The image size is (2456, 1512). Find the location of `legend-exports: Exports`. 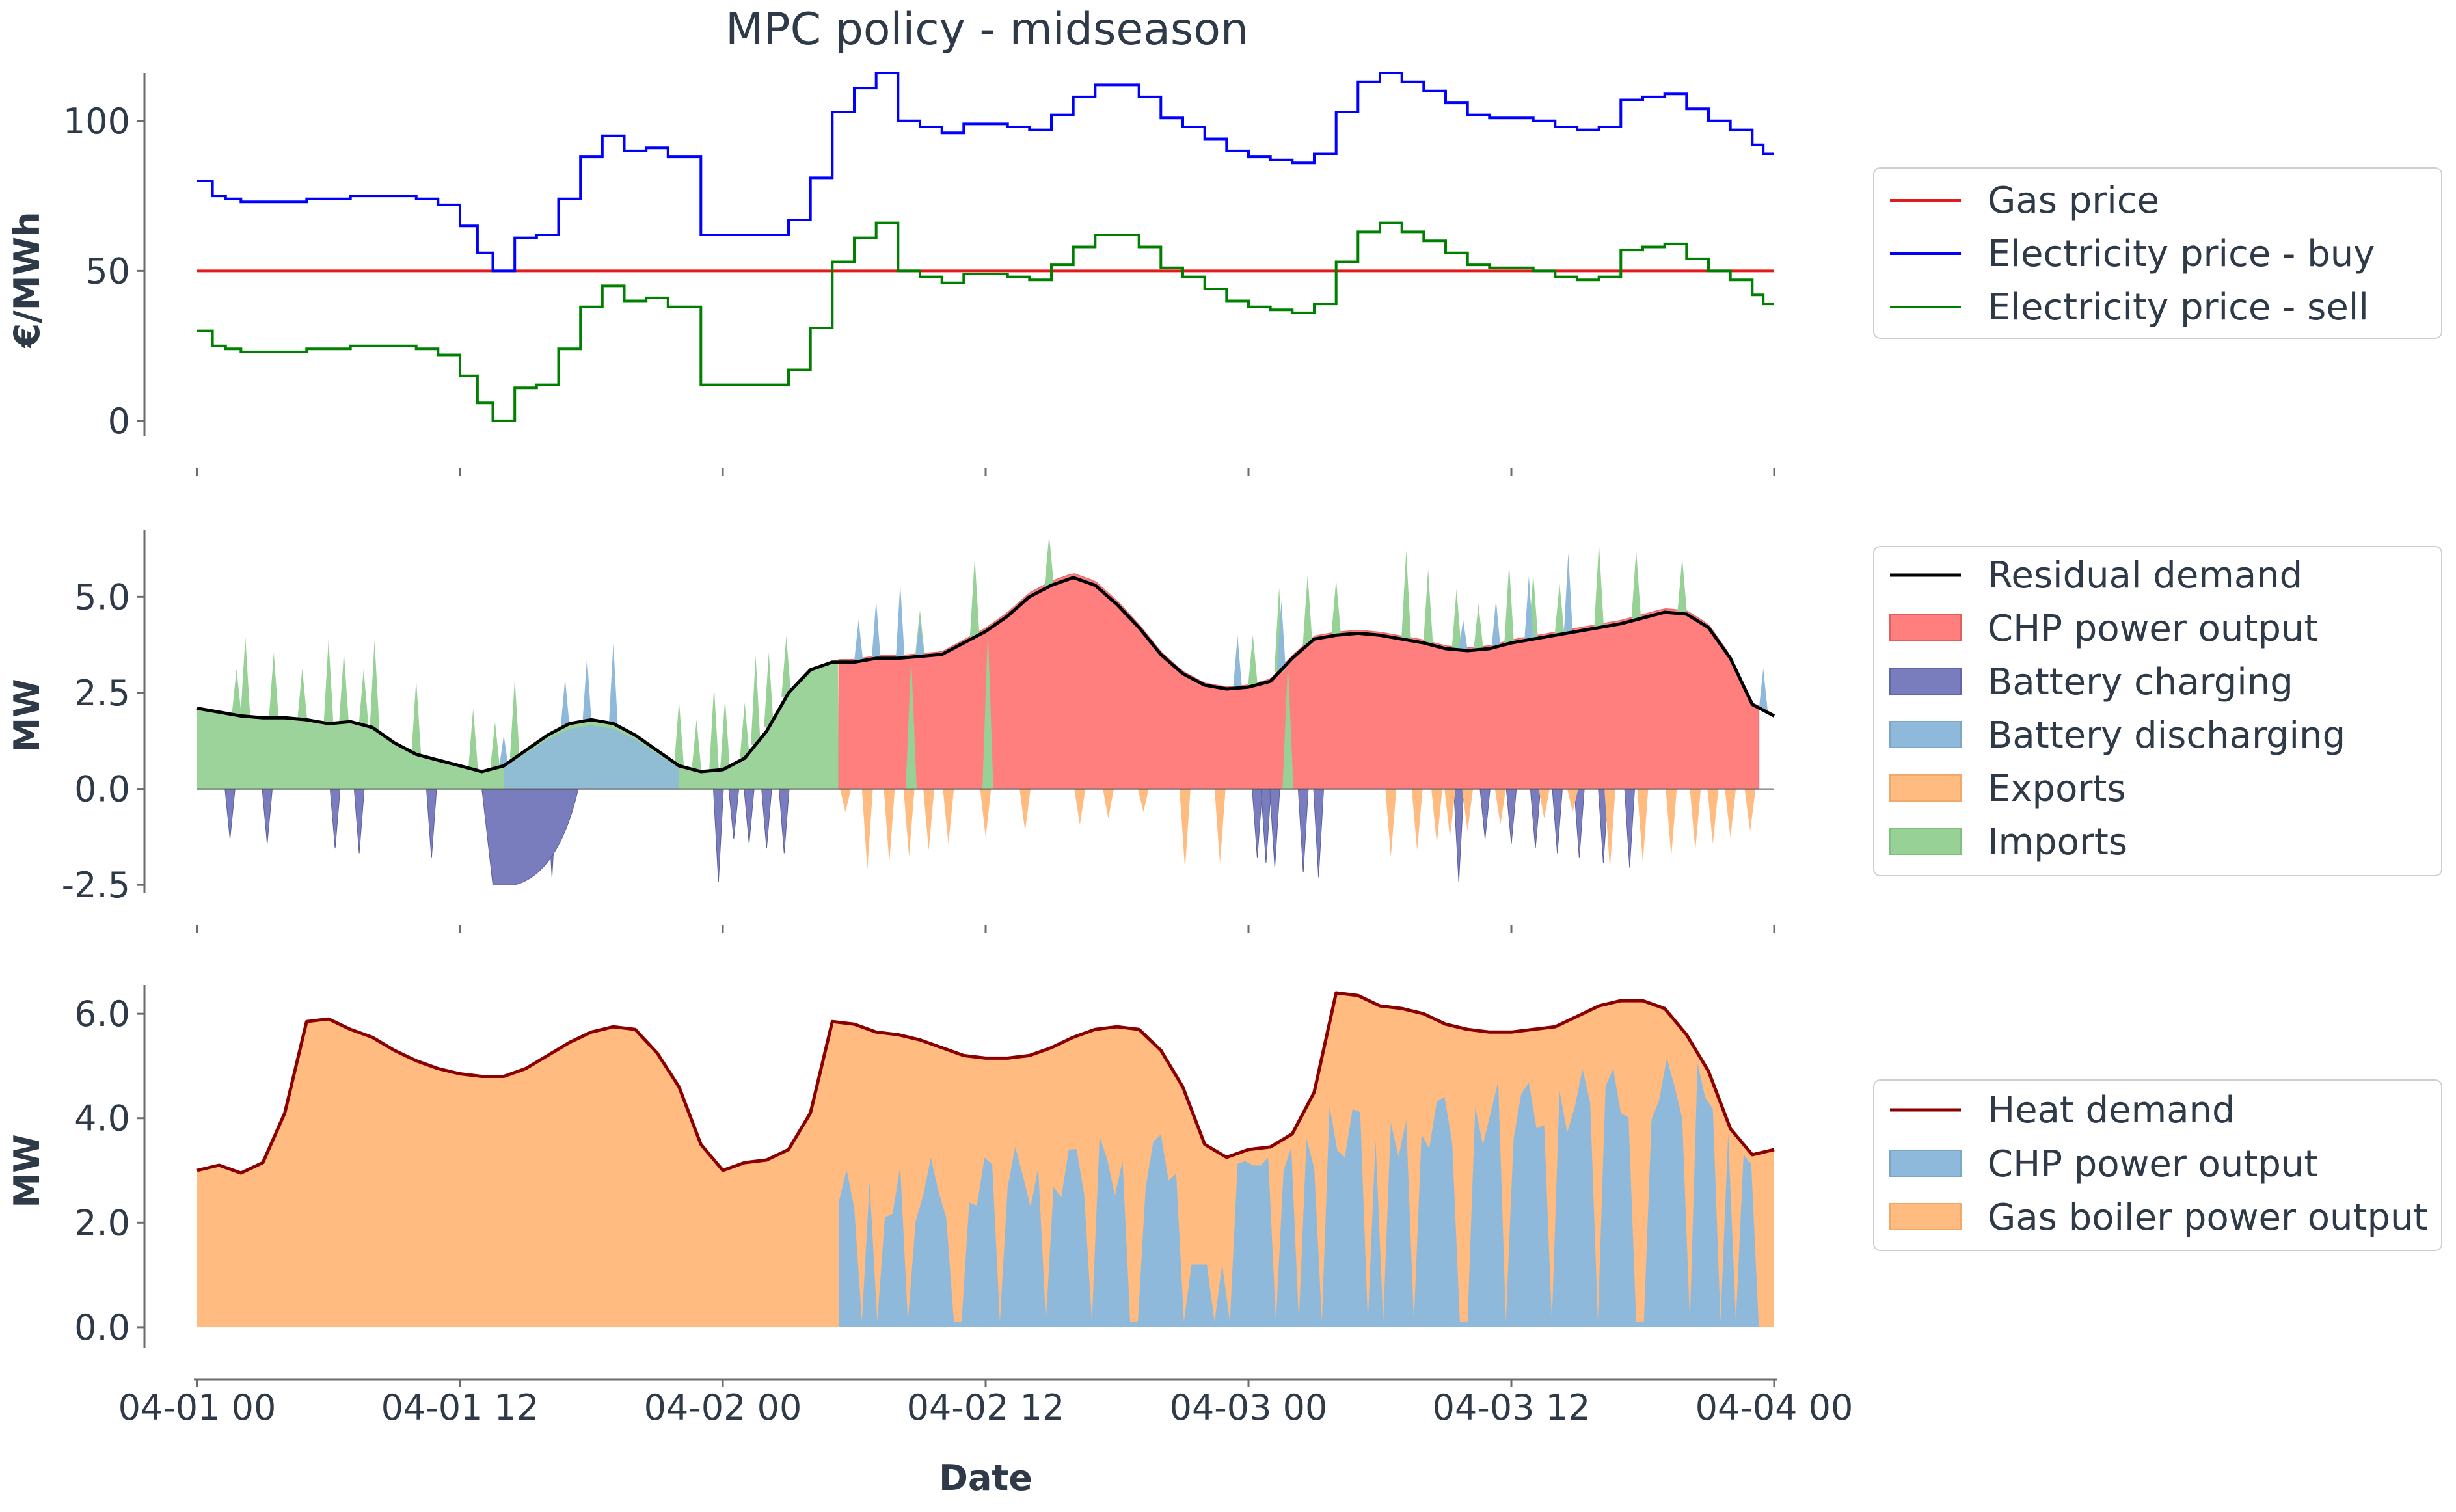

legend-exports: Exports is located at coordinates (2057, 789).